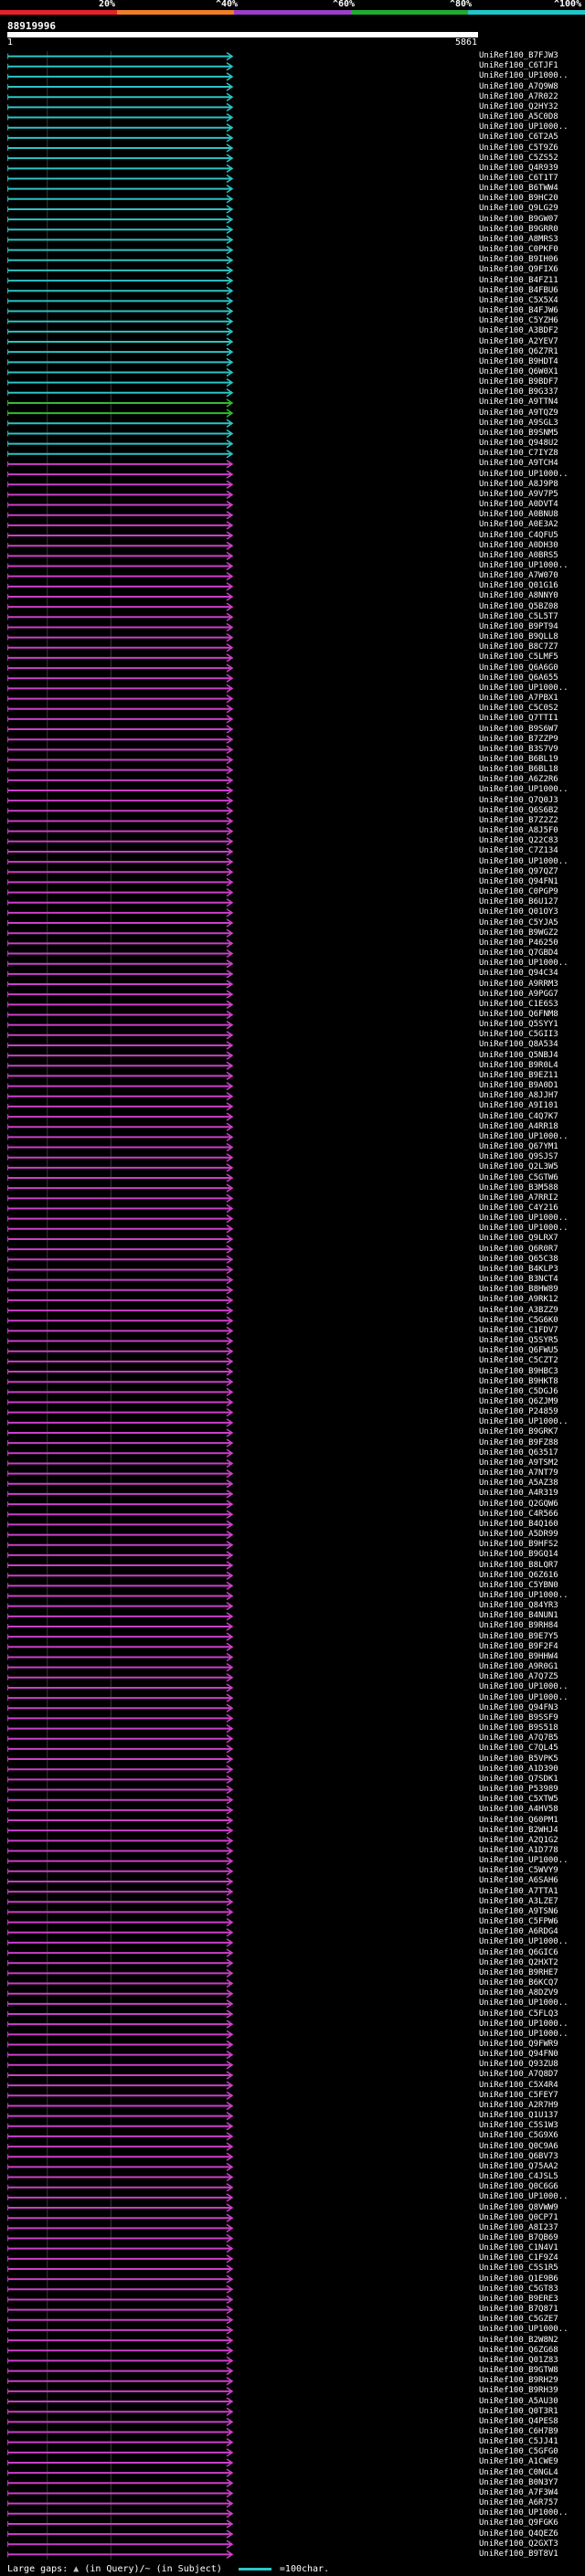  What do you see at coordinates (518, 596) in the screenshot?
I see `hit-label: UniRef100_A8NNY0` at bounding box center [518, 596].